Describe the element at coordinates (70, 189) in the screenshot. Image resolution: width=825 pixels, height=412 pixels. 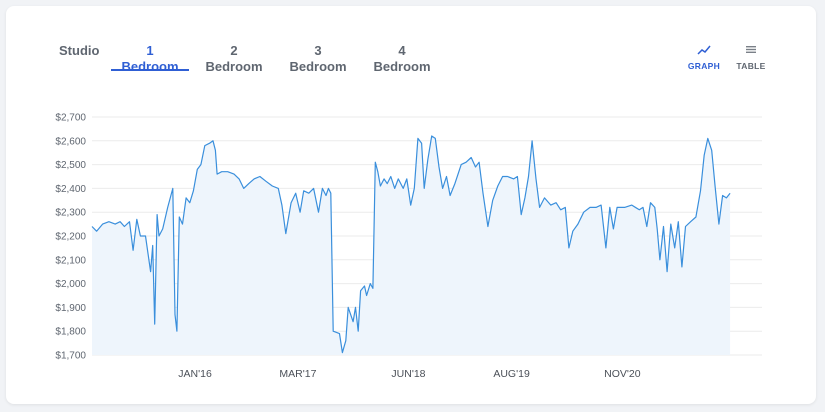
I see `y-tick-label: $2,400` at that location.